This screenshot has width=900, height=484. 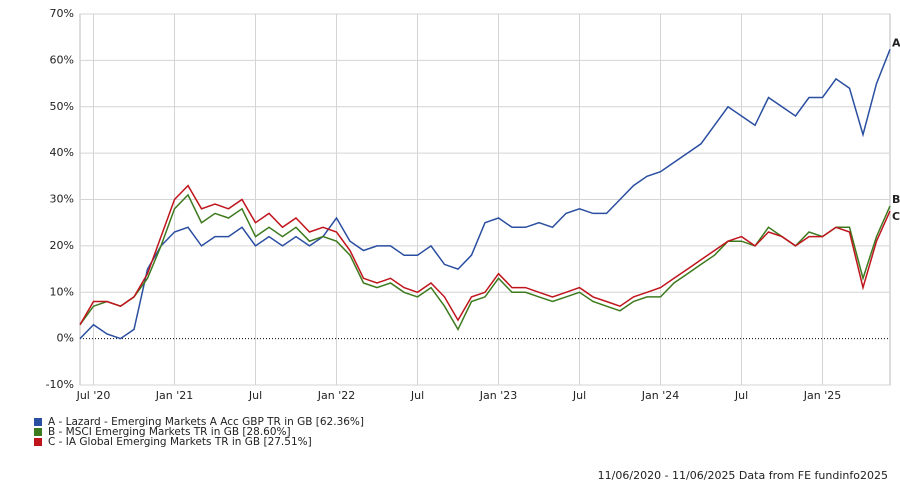 What do you see at coordinates (62, 245) in the screenshot?
I see `y-tick-label: 20%` at bounding box center [62, 245].